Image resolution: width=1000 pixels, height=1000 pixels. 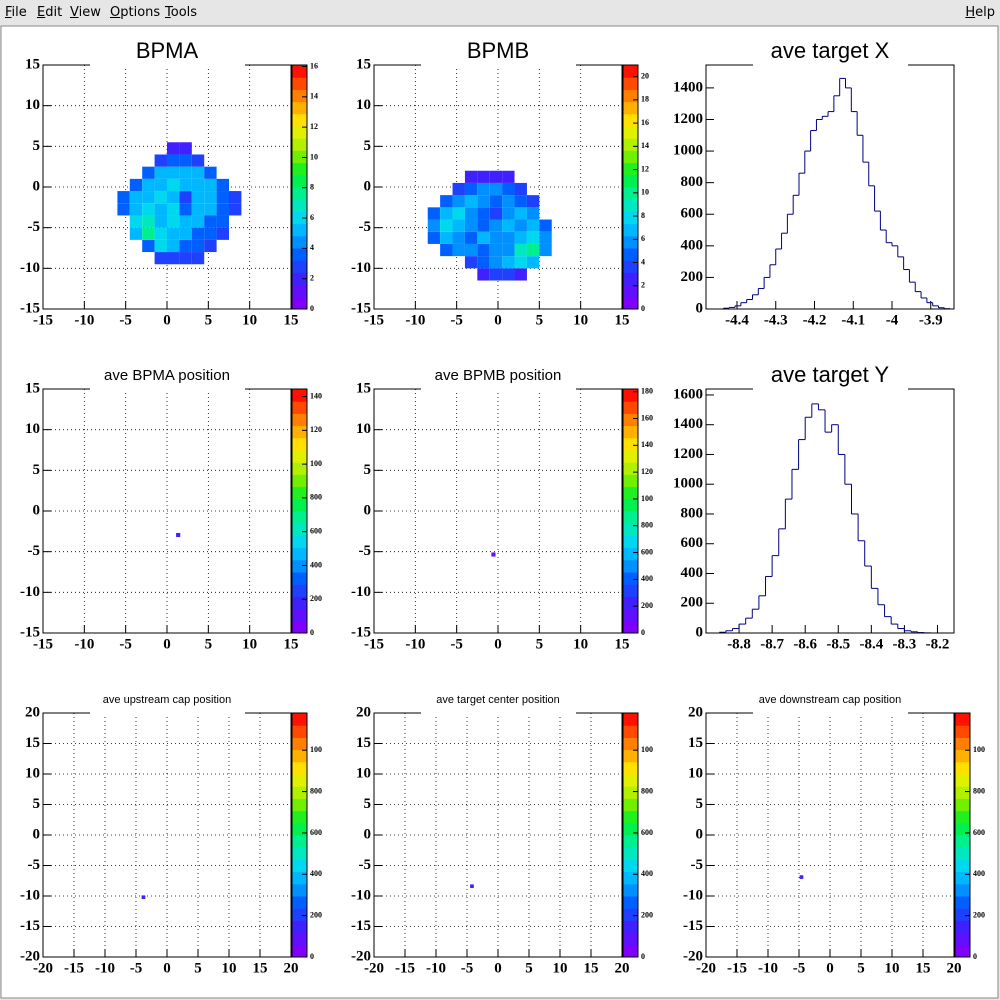 What do you see at coordinates (979, 914) in the screenshot?
I see `z-tick-label: 200` at bounding box center [979, 914].